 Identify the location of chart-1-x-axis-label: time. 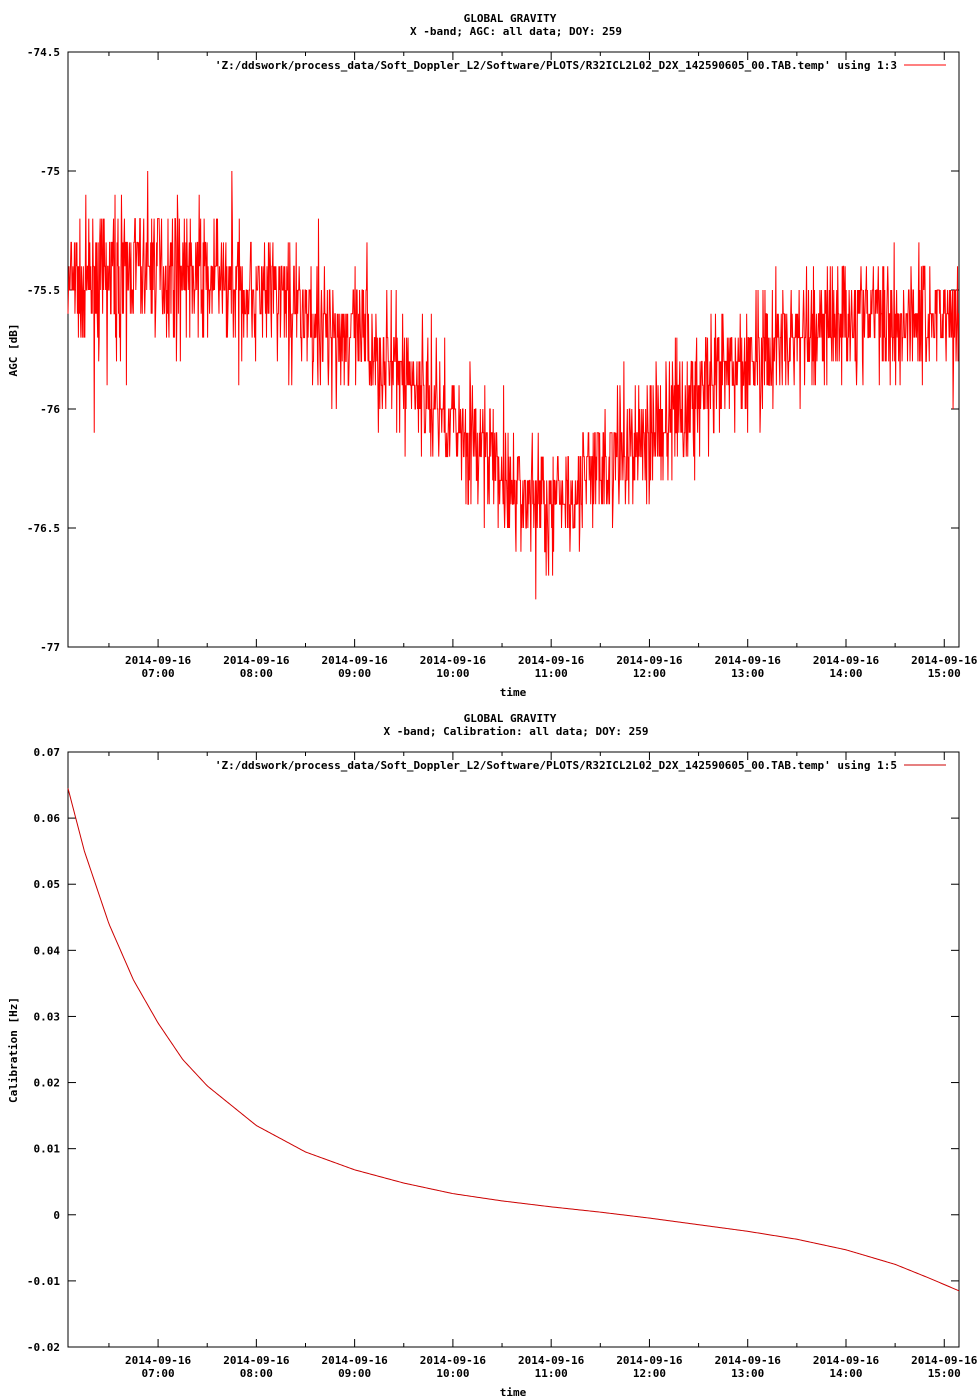
(513, 692).